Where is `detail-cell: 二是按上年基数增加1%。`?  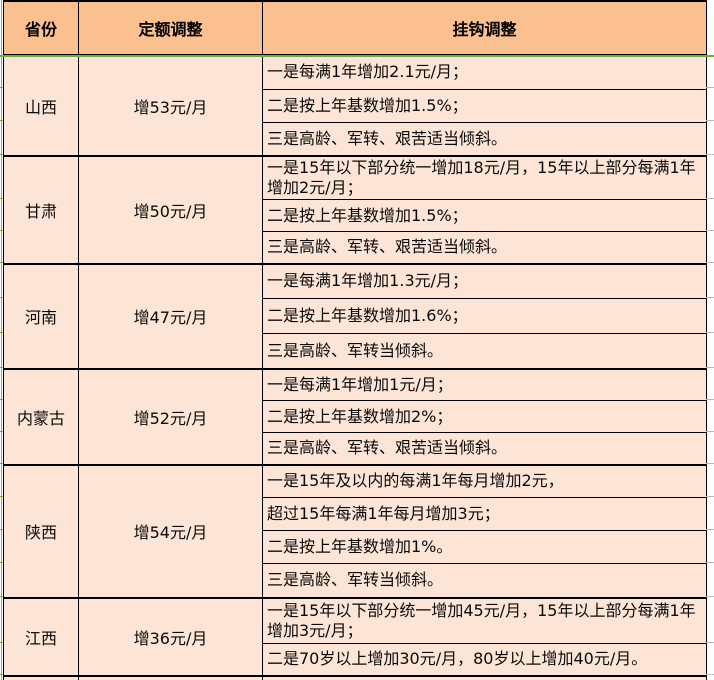 detail-cell: 二是按上年基数增加1%。 is located at coordinates (484, 547).